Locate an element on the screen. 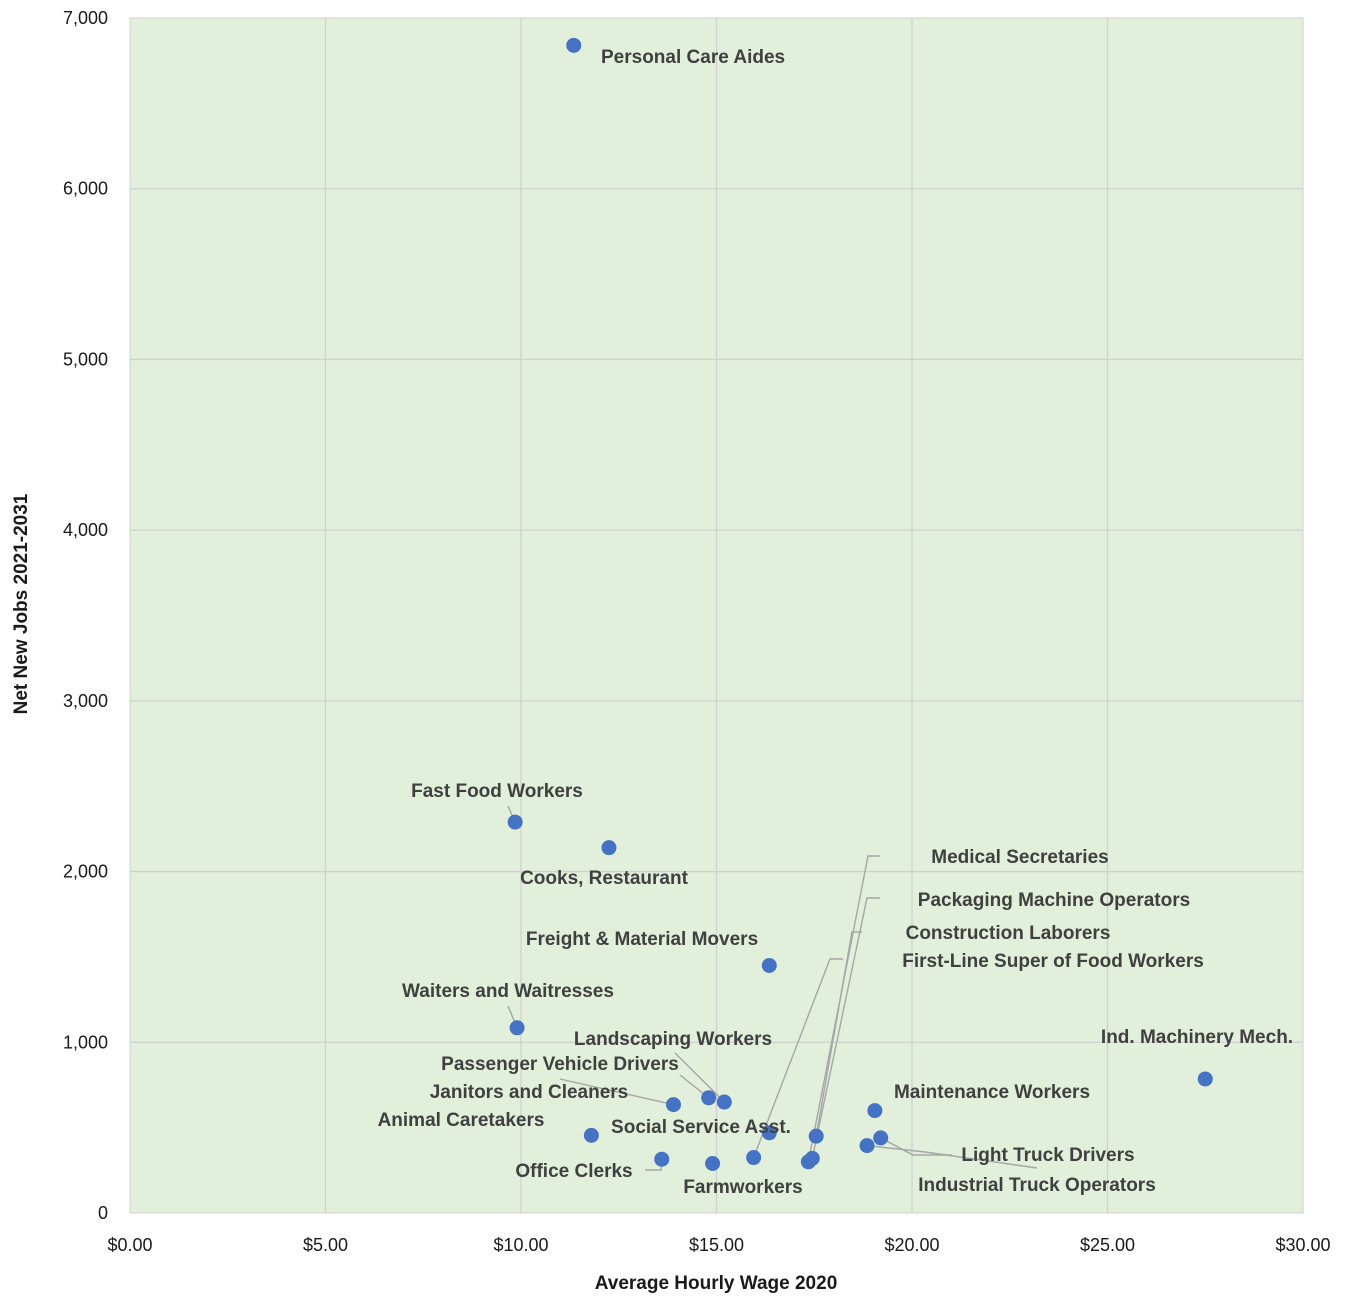  y-tick-label: 0 is located at coordinates (103, 1213).